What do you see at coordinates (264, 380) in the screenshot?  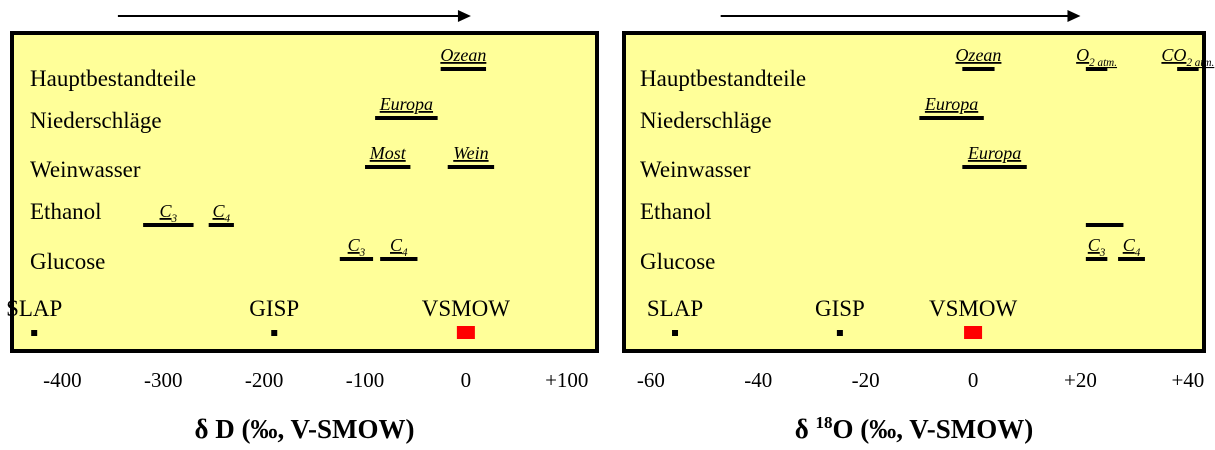 I see `tick-label: -200` at bounding box center [264, 380].